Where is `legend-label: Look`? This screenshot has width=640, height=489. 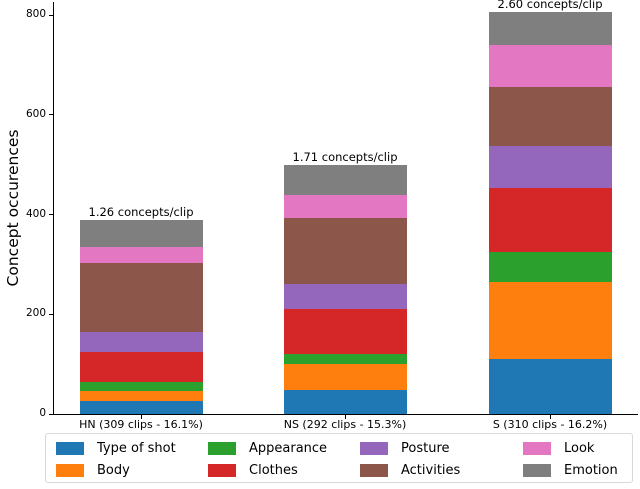
legend-label: Look is located at coordinates (579, 448).